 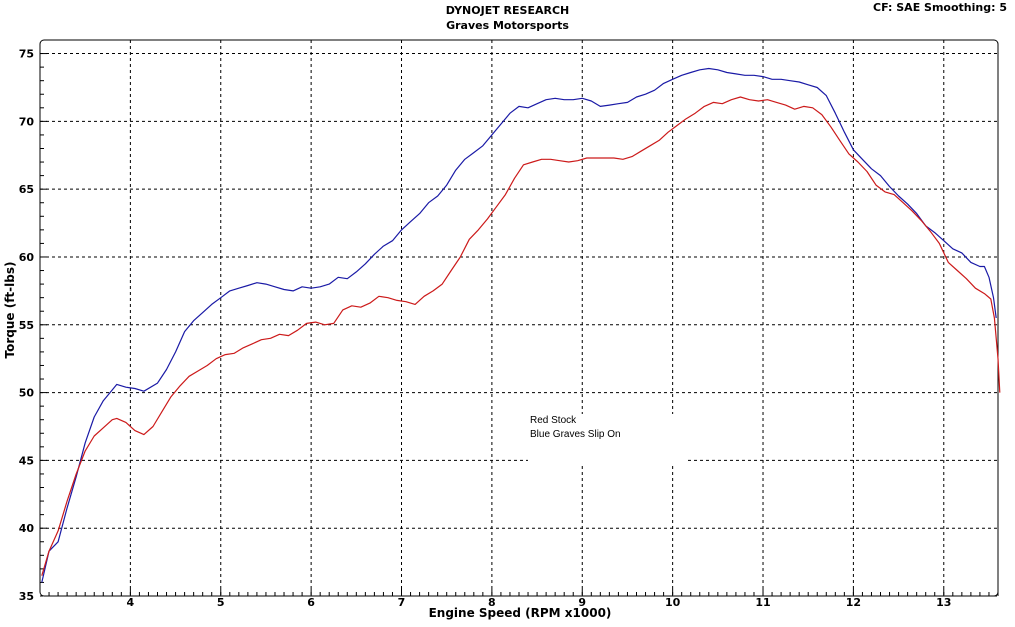 What do you see at coordinates (27, 121) in the screenshot?
I see `y-tick-label-70: 70` at bounding box center [27, 121].